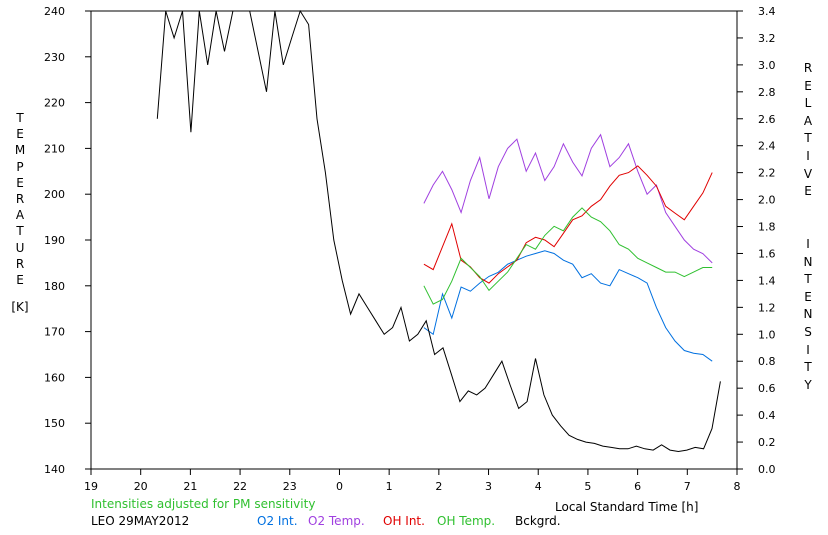 The height and width of the screenshot is (535, 828). I want to click on legend-entry: OH Temp., so click(466, 521).